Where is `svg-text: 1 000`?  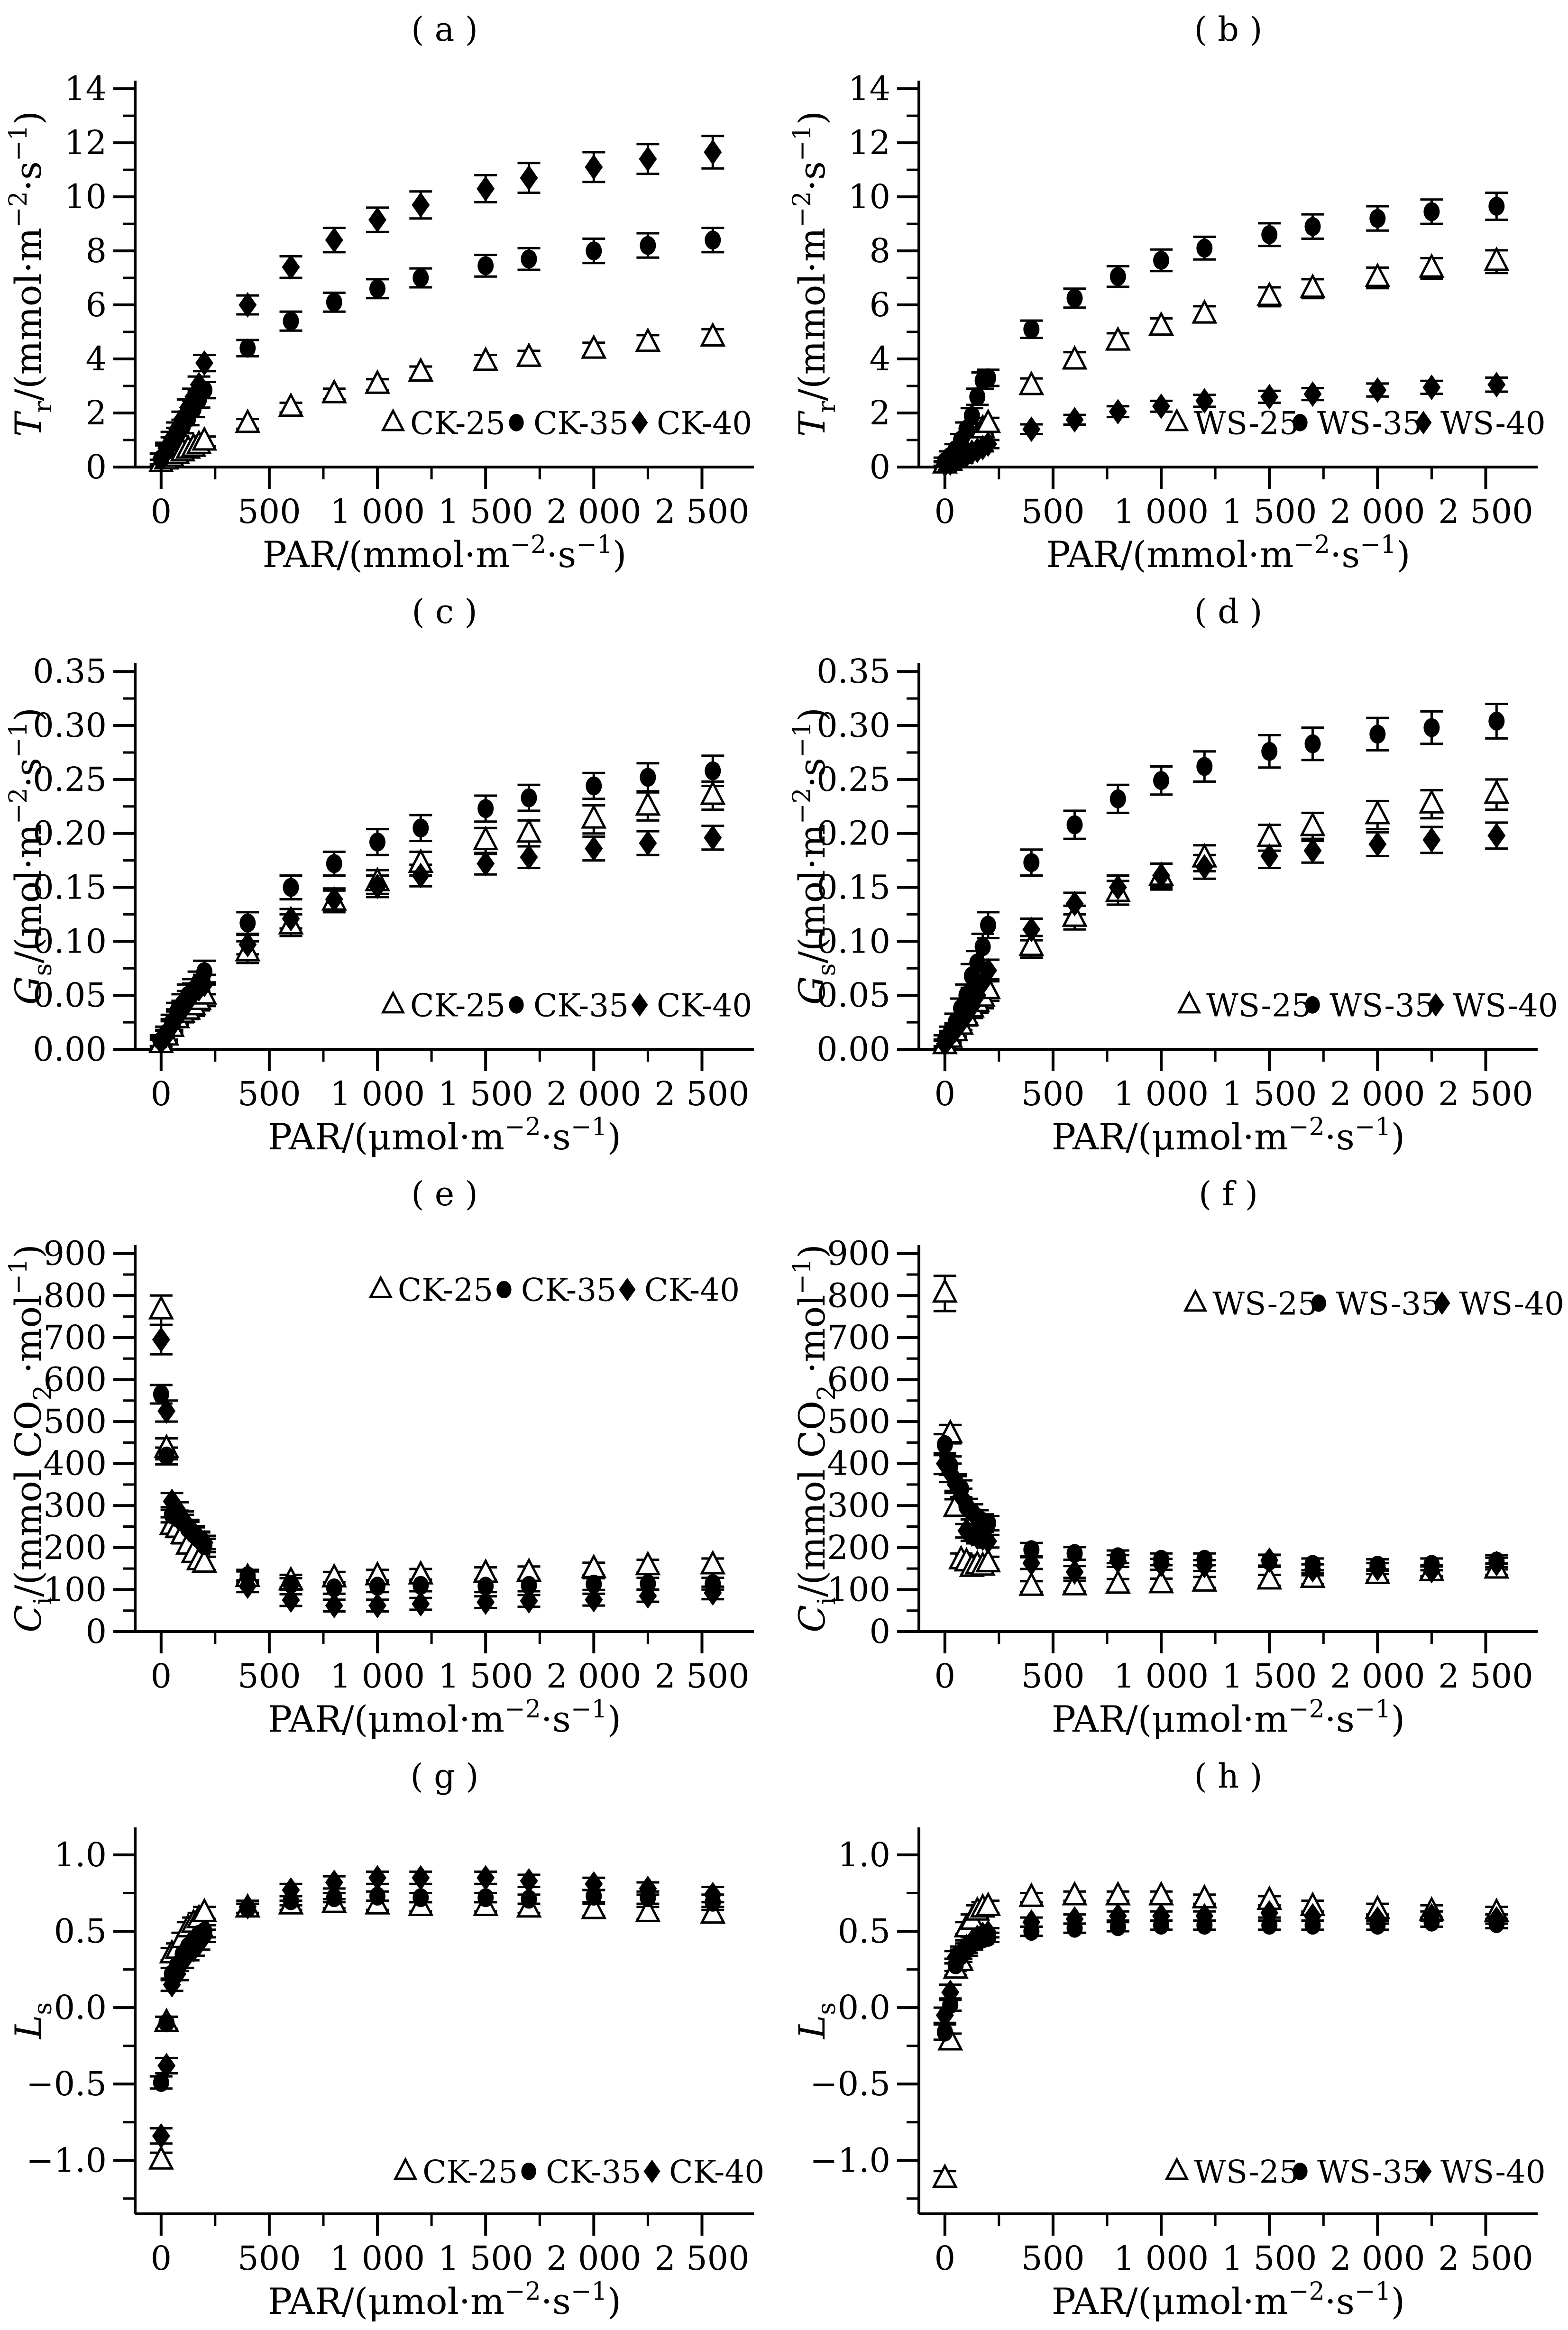 svg-text: 1 000 is located at coordinates (1161, 1676).